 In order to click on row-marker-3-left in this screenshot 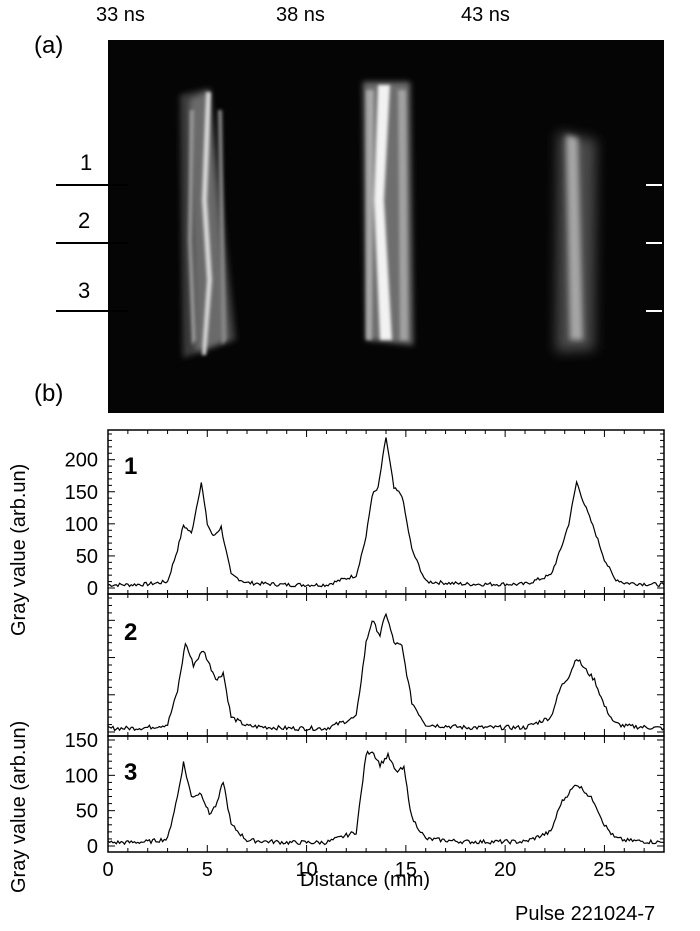, I will do `click(92, 311)`.